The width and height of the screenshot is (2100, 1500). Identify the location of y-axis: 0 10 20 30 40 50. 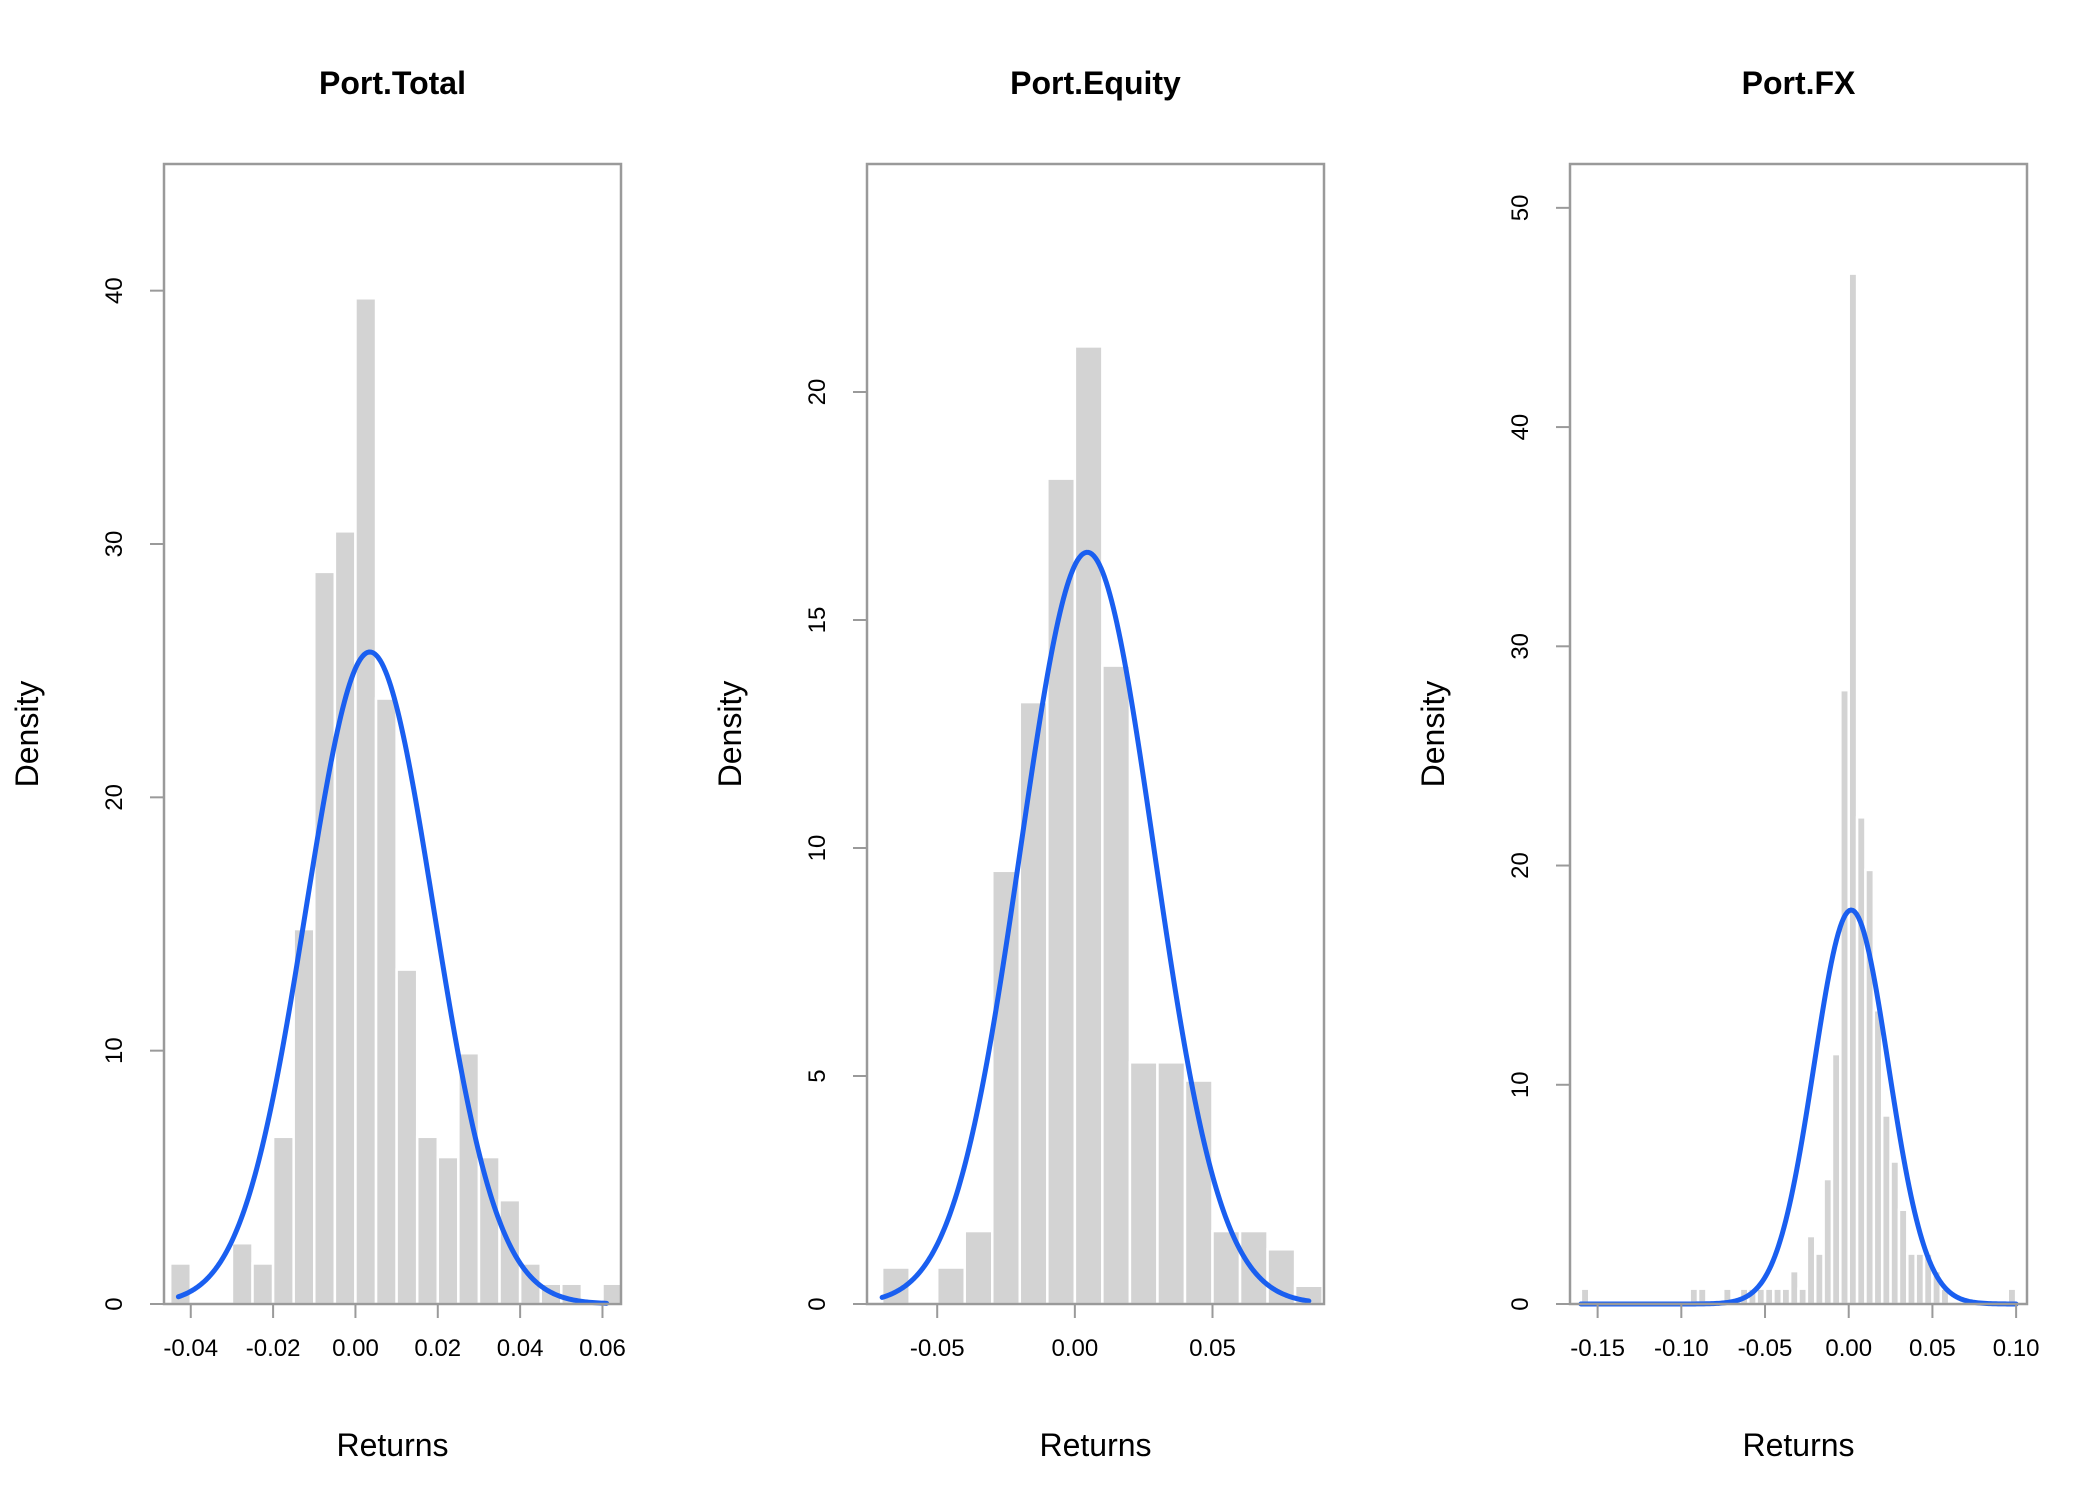
(1539, 752).